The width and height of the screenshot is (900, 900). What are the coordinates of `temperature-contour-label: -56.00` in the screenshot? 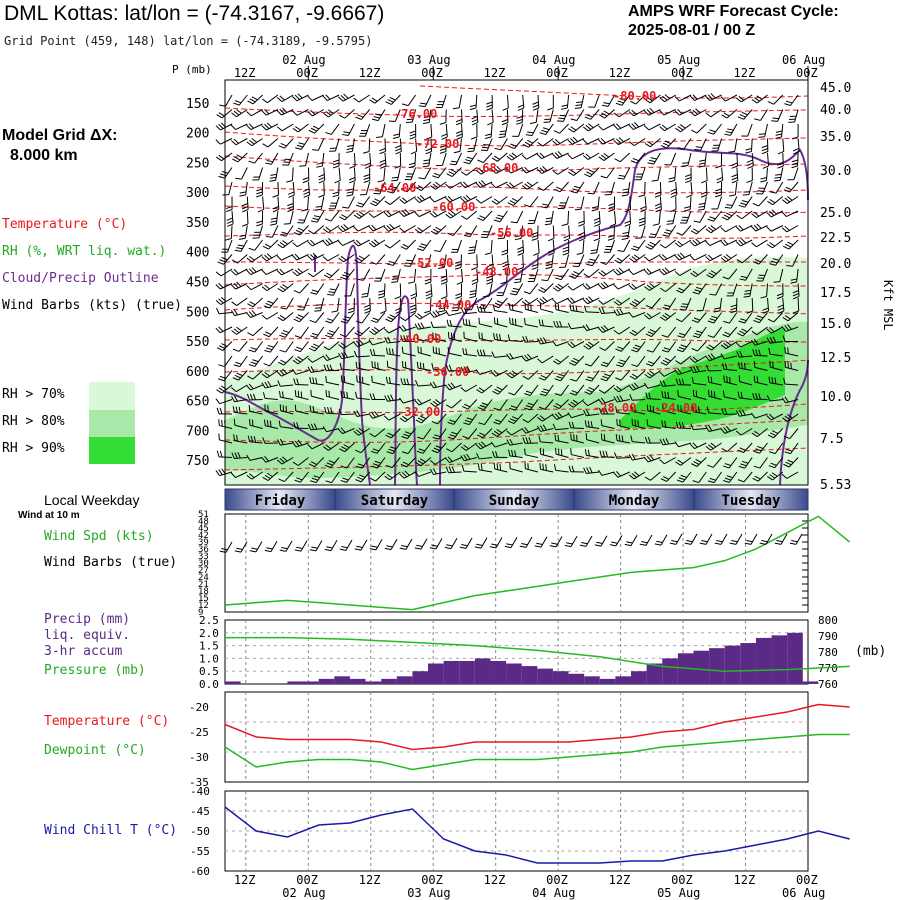 It's located at (511, 233).